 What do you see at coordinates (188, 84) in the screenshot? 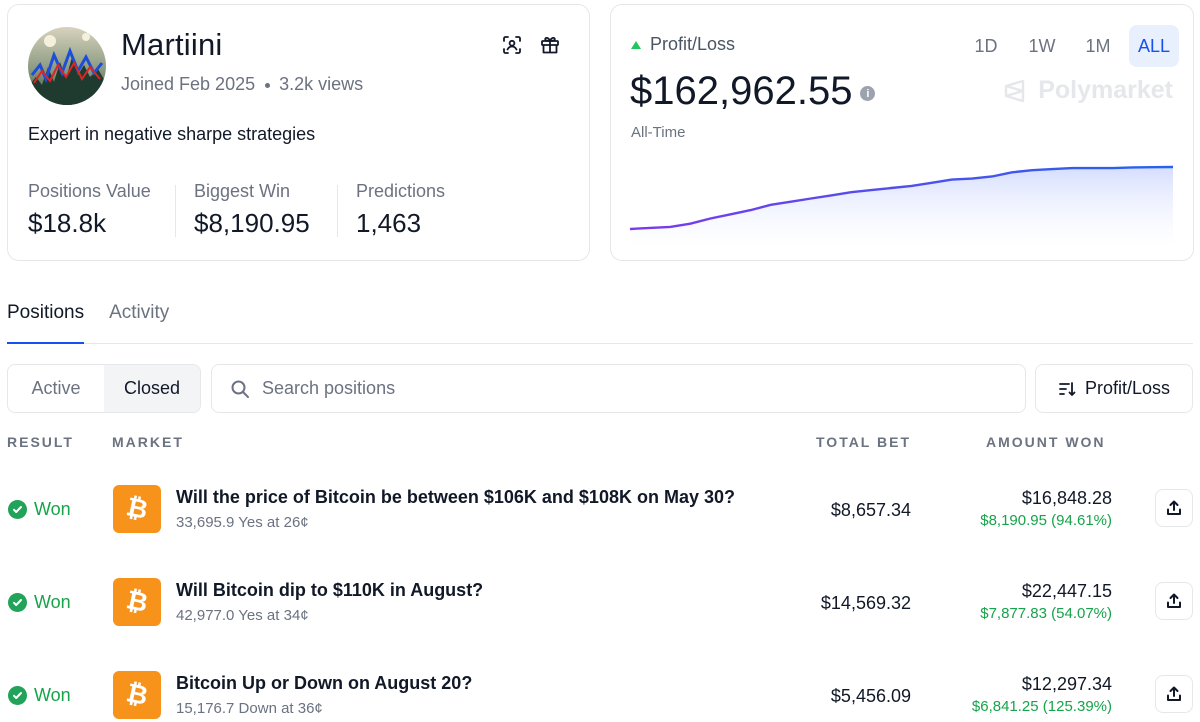
I see `joined-date: Joined Feb 2025` at bounding box center [188, 84].